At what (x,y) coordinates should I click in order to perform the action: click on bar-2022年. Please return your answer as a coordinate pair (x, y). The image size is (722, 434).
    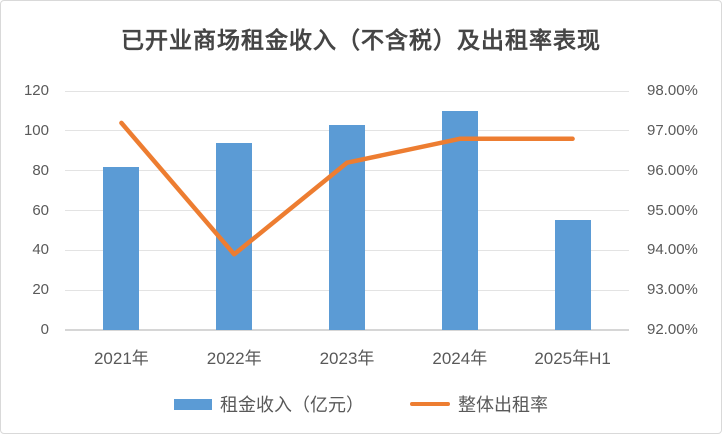
    Looking at the image, I should click on (234, 236).